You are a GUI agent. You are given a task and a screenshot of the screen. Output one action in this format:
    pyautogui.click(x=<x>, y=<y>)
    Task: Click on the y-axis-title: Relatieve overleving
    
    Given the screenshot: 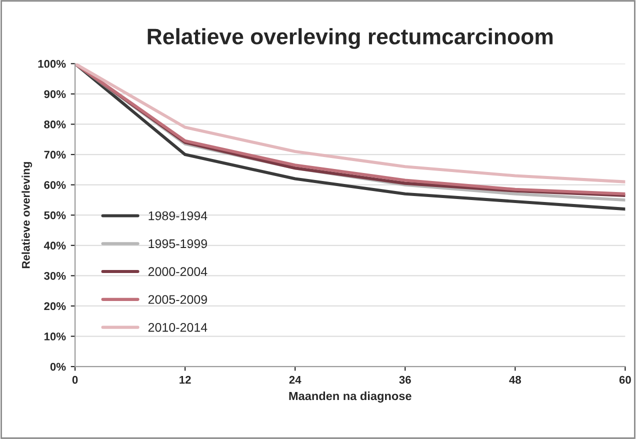 What is the action you would take?
    pyautogui.click(x=27, y=215)
    